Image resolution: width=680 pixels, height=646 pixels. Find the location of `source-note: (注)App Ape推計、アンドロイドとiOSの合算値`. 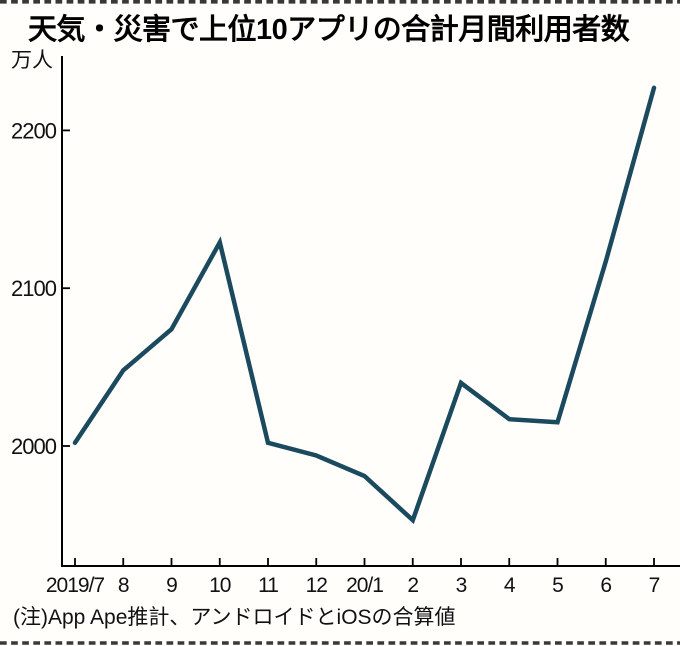

source-note: (注)App Ape推計、アンドロイドとiOSの合算値 is located at coordinates (234, 617).